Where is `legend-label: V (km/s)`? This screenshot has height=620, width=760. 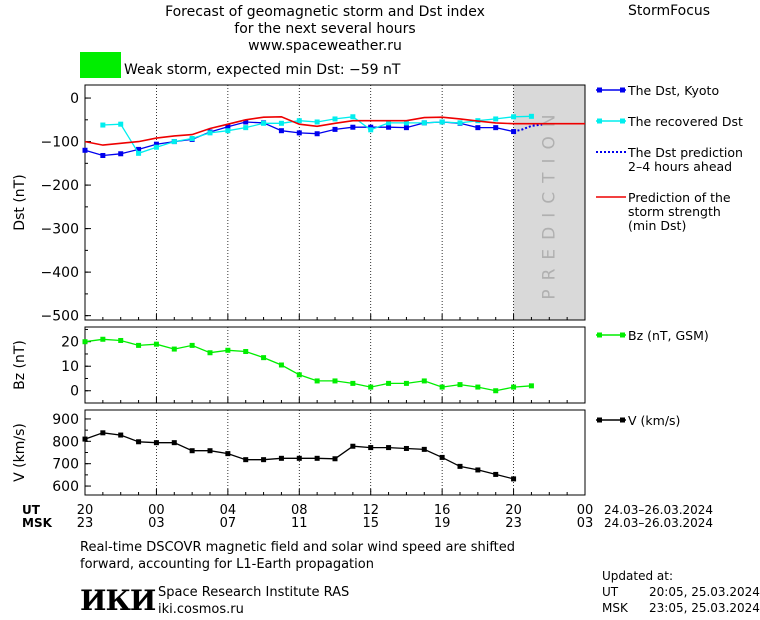
legend-label: V (km/s) is located at coordinates (654, 420).